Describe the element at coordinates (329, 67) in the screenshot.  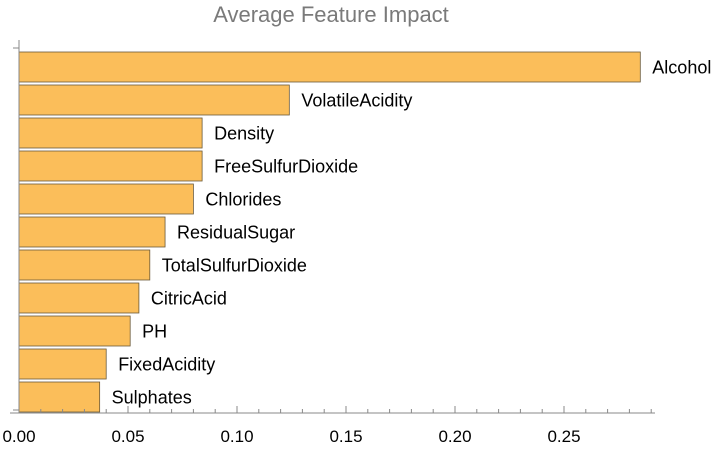
I see `bar-alcohol` at that location.